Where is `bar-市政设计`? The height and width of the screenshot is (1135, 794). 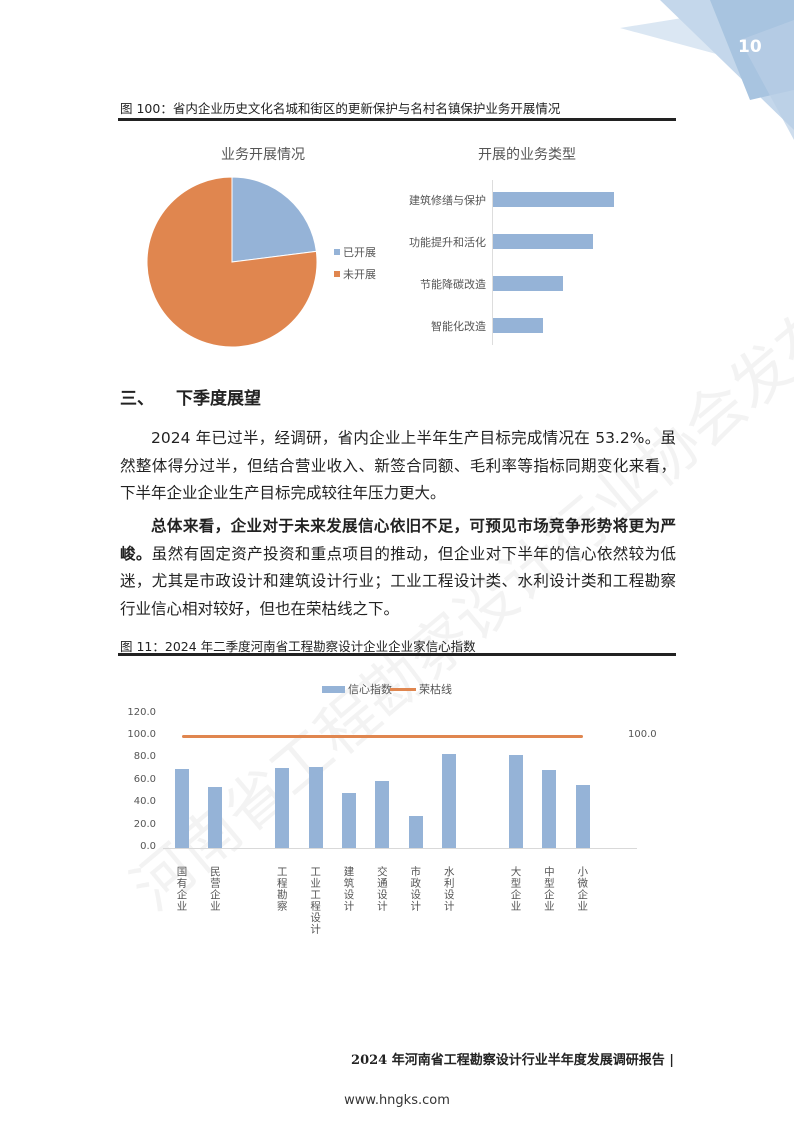
bar-市政设计 is located at coordinates (415, 831).